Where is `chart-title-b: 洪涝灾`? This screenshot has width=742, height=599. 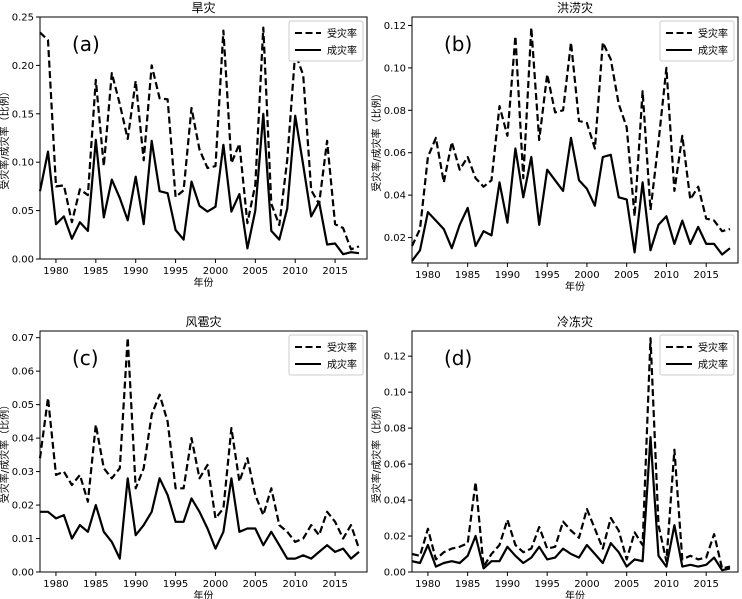
chart-title-b: 洪涝灾 is located at coordinates (575, 7).